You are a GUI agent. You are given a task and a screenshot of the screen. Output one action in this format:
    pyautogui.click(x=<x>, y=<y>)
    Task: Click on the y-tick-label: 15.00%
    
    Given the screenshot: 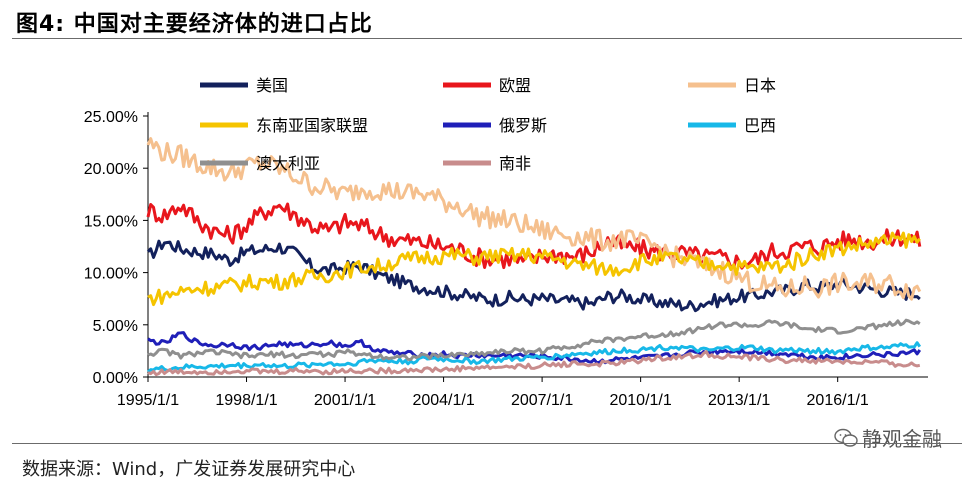 What is the action you would take?
    pyautogui.click(x=111, y=221)
    